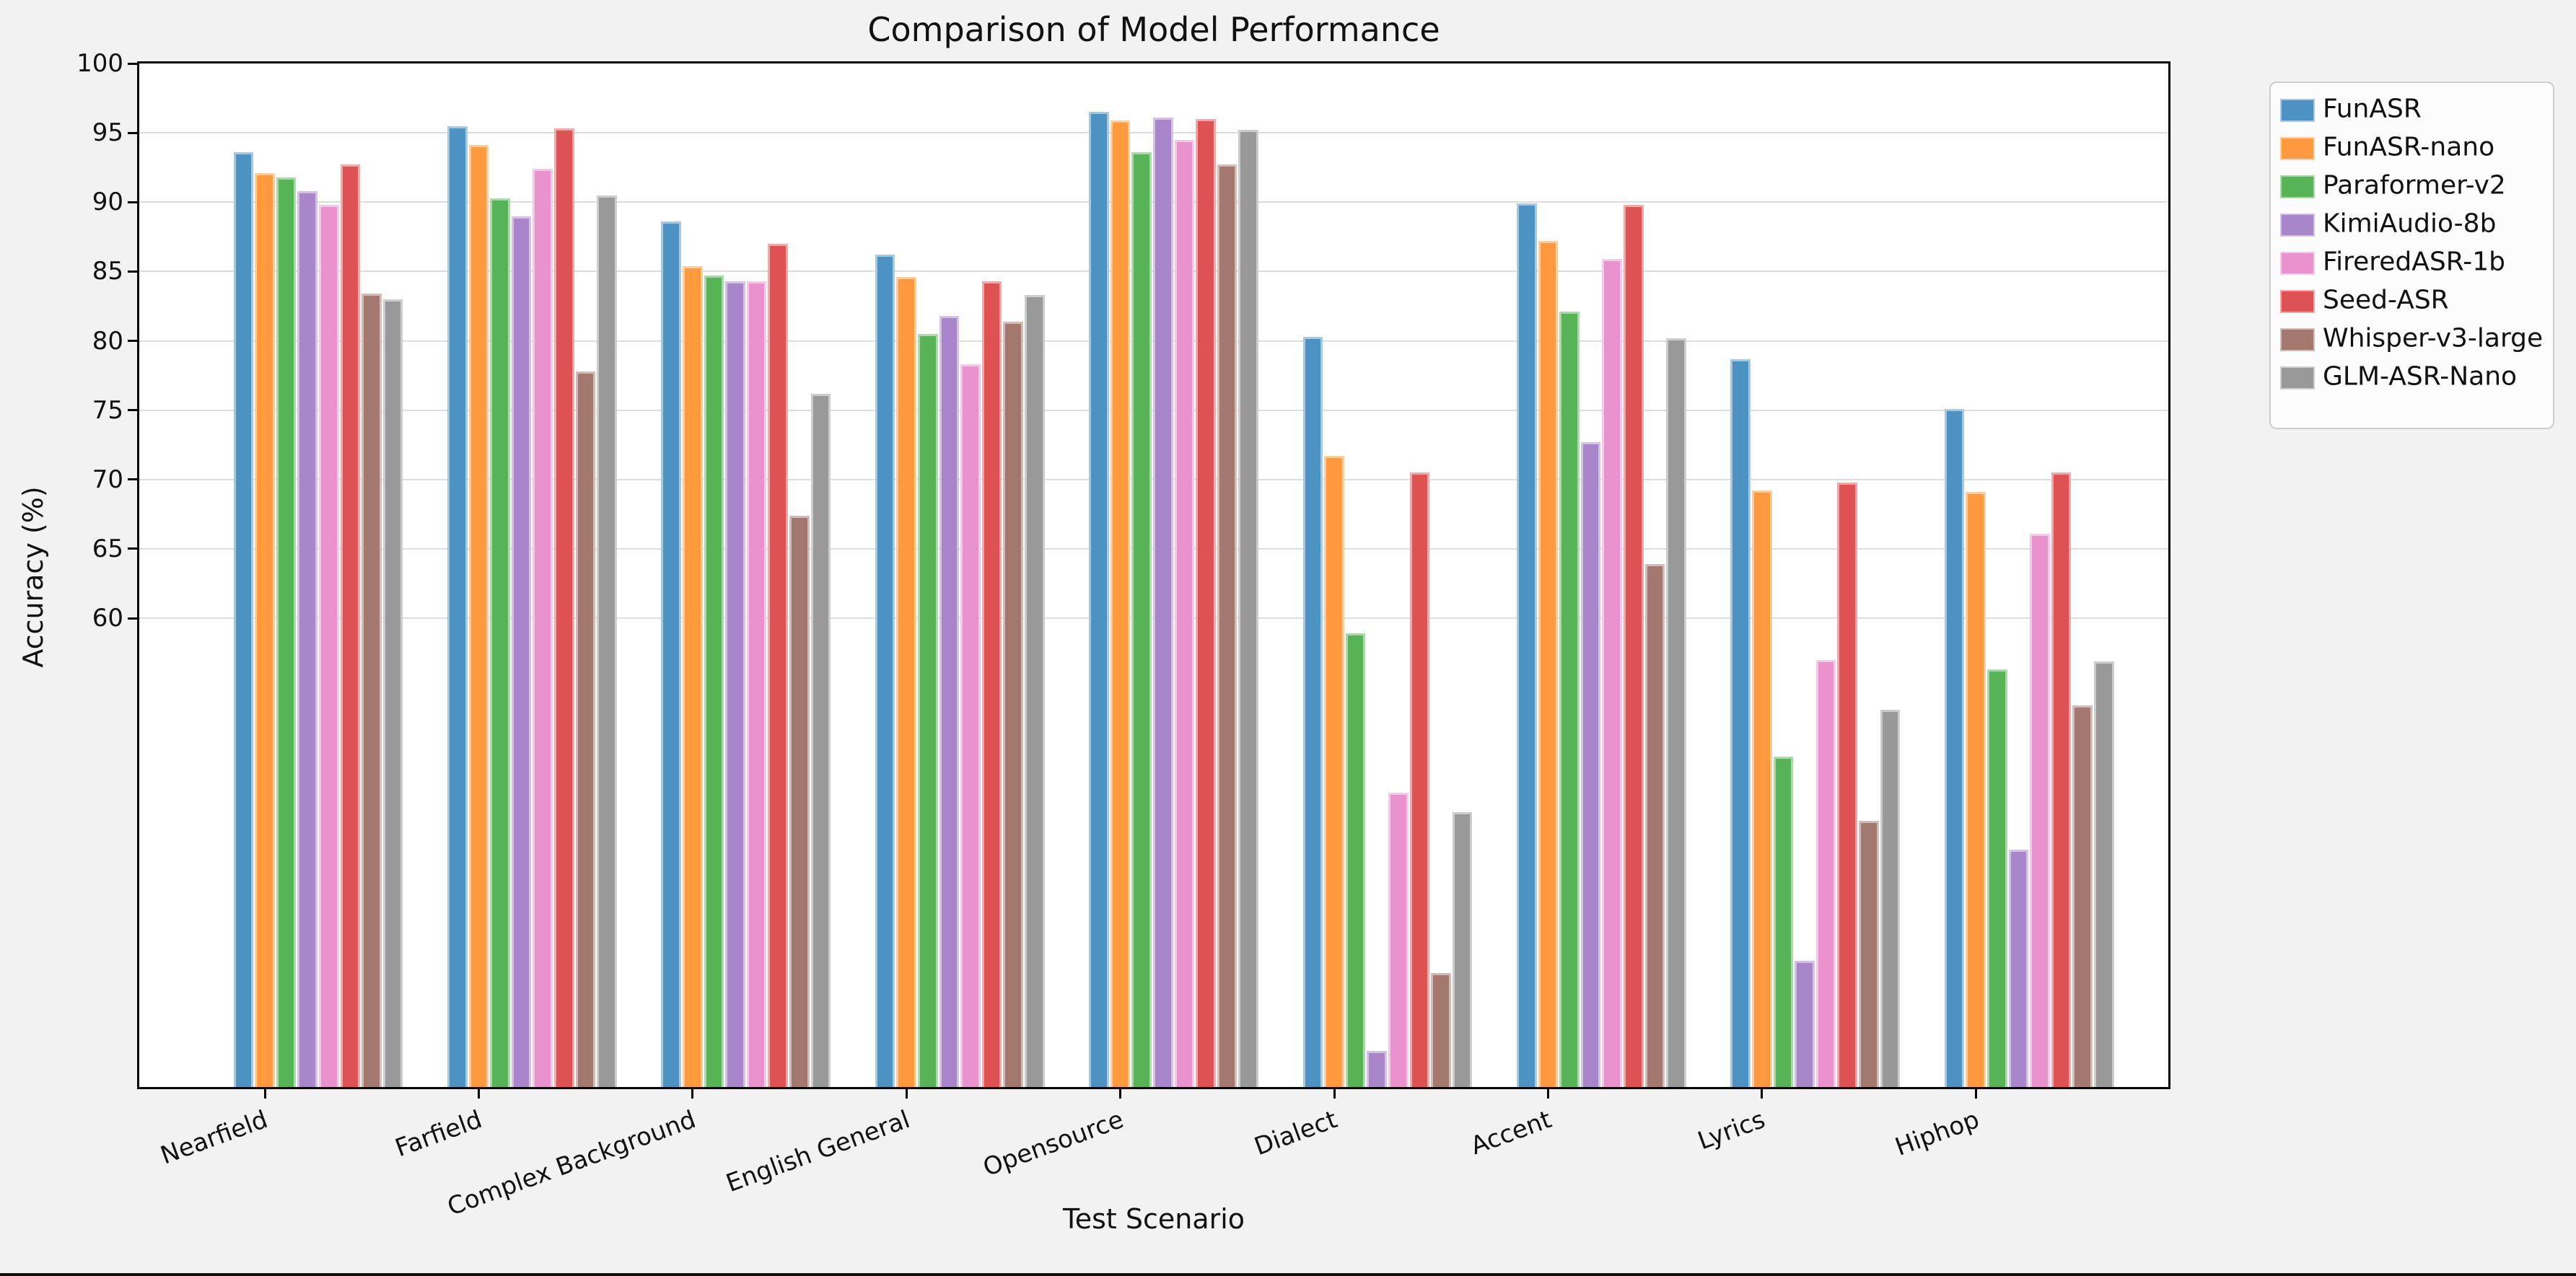  Describe the element at coordinates (1740, 723) in the screenshot. I see `bar-FunASR-Lyrics` at that location.